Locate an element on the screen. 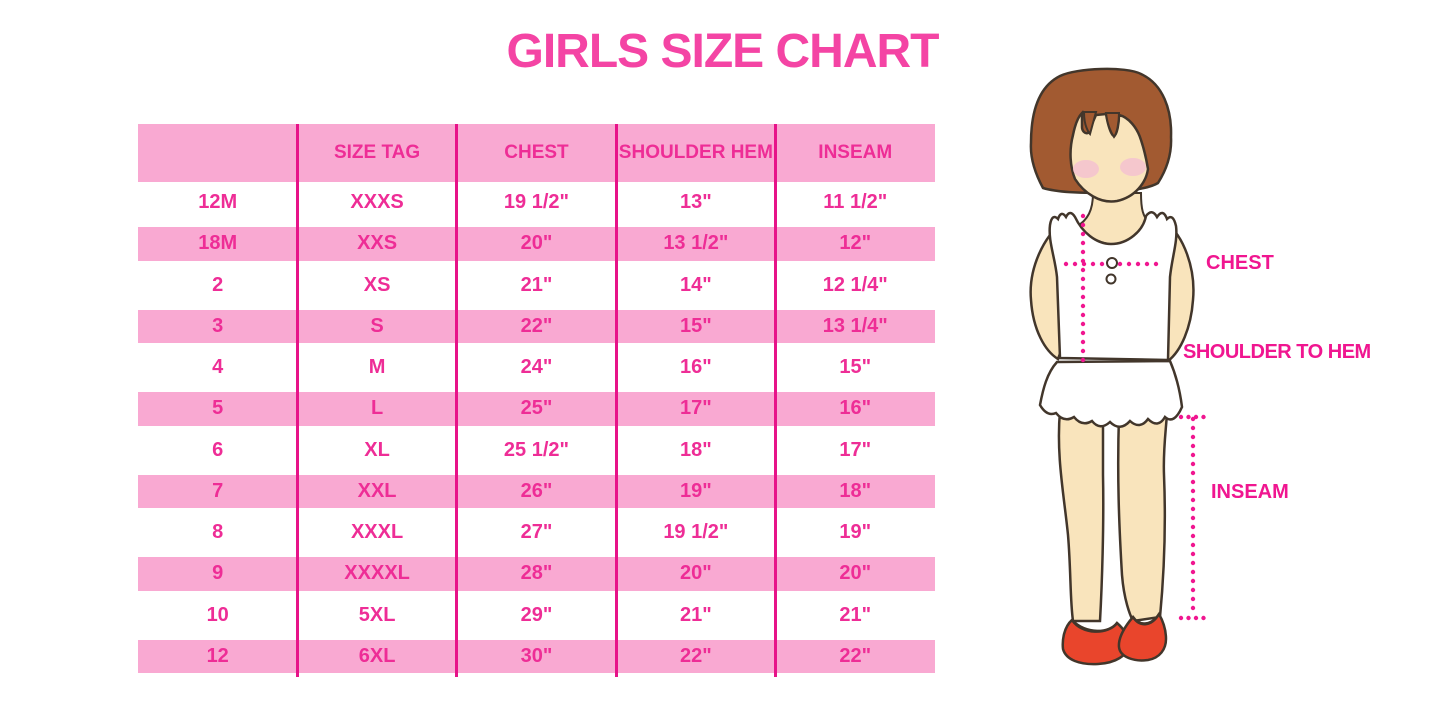 Image resolution: width=1445 pixels, height=723 pixels. table-row: 3 S 22" 15" 13 1/4" is located at coordinates (536, 326).